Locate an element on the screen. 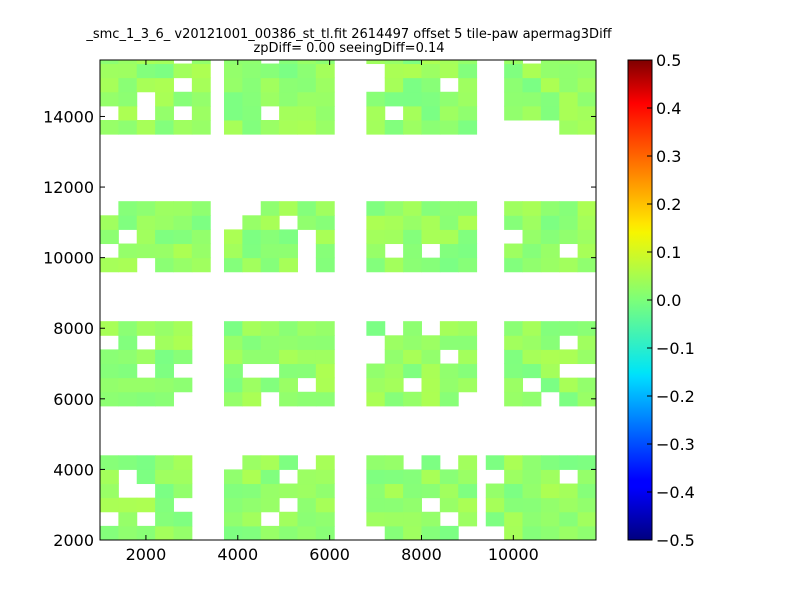 The height and width of the screenshot is (600, 800). colorbar-tick-label: 0.0 is located at coordinates (668, 300).